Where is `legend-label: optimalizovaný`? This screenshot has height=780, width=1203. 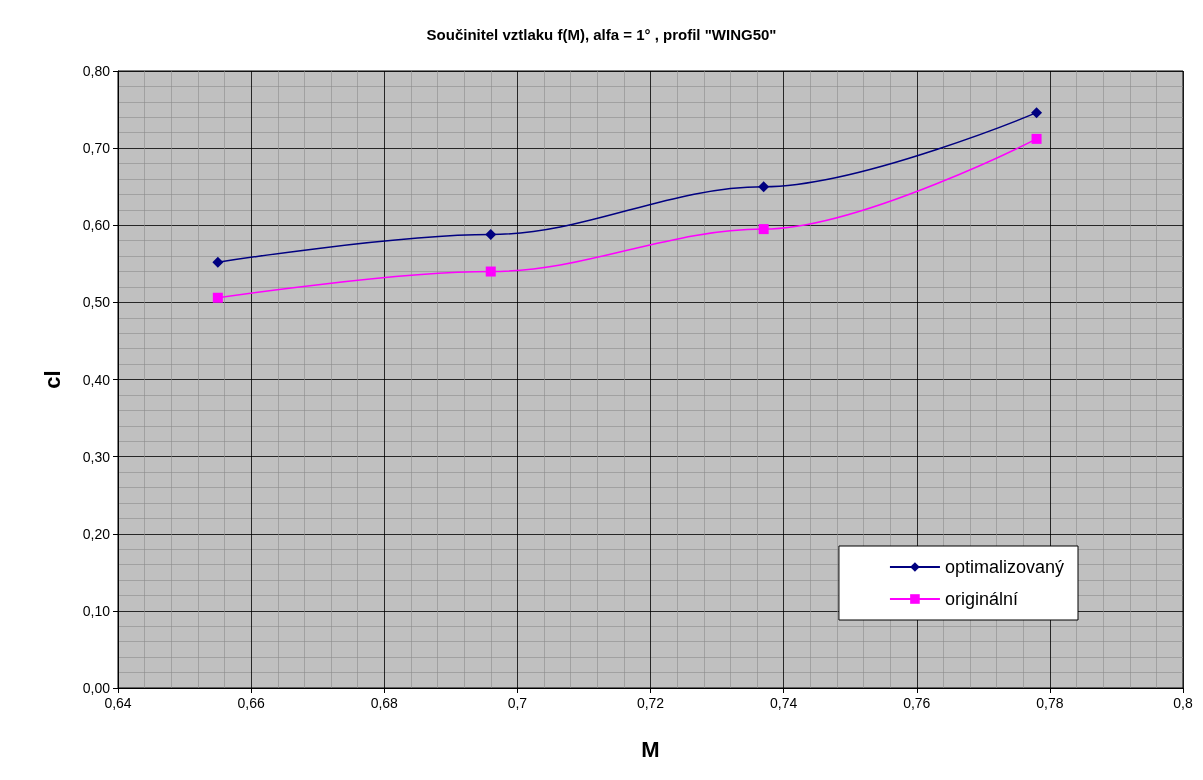
legend-label: optimalizovaný is located at coordinates (1004, 567).